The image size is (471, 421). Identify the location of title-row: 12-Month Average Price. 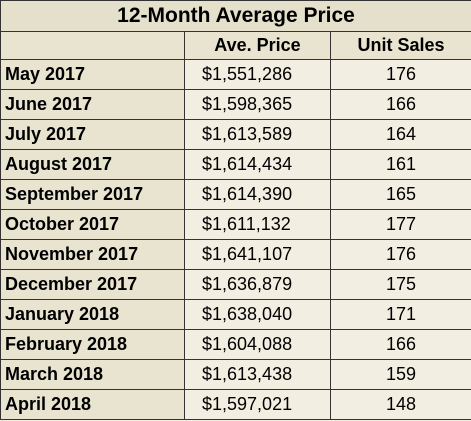
(235, 16).